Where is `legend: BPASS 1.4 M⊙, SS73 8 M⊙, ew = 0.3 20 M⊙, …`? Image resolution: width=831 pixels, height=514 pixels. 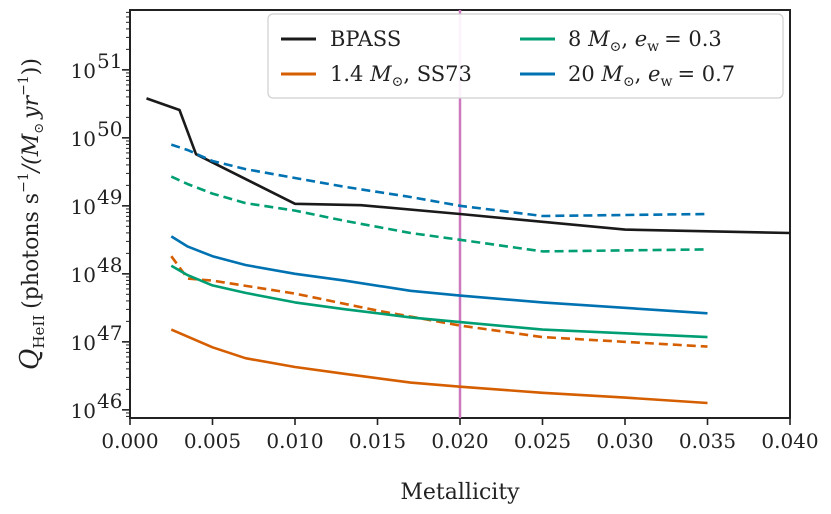
legend: BPASS 1.4 M⊙, SS73 8 M⊙, ew = 0.3 20 M⊙, … is located at coordinates (525, 56).